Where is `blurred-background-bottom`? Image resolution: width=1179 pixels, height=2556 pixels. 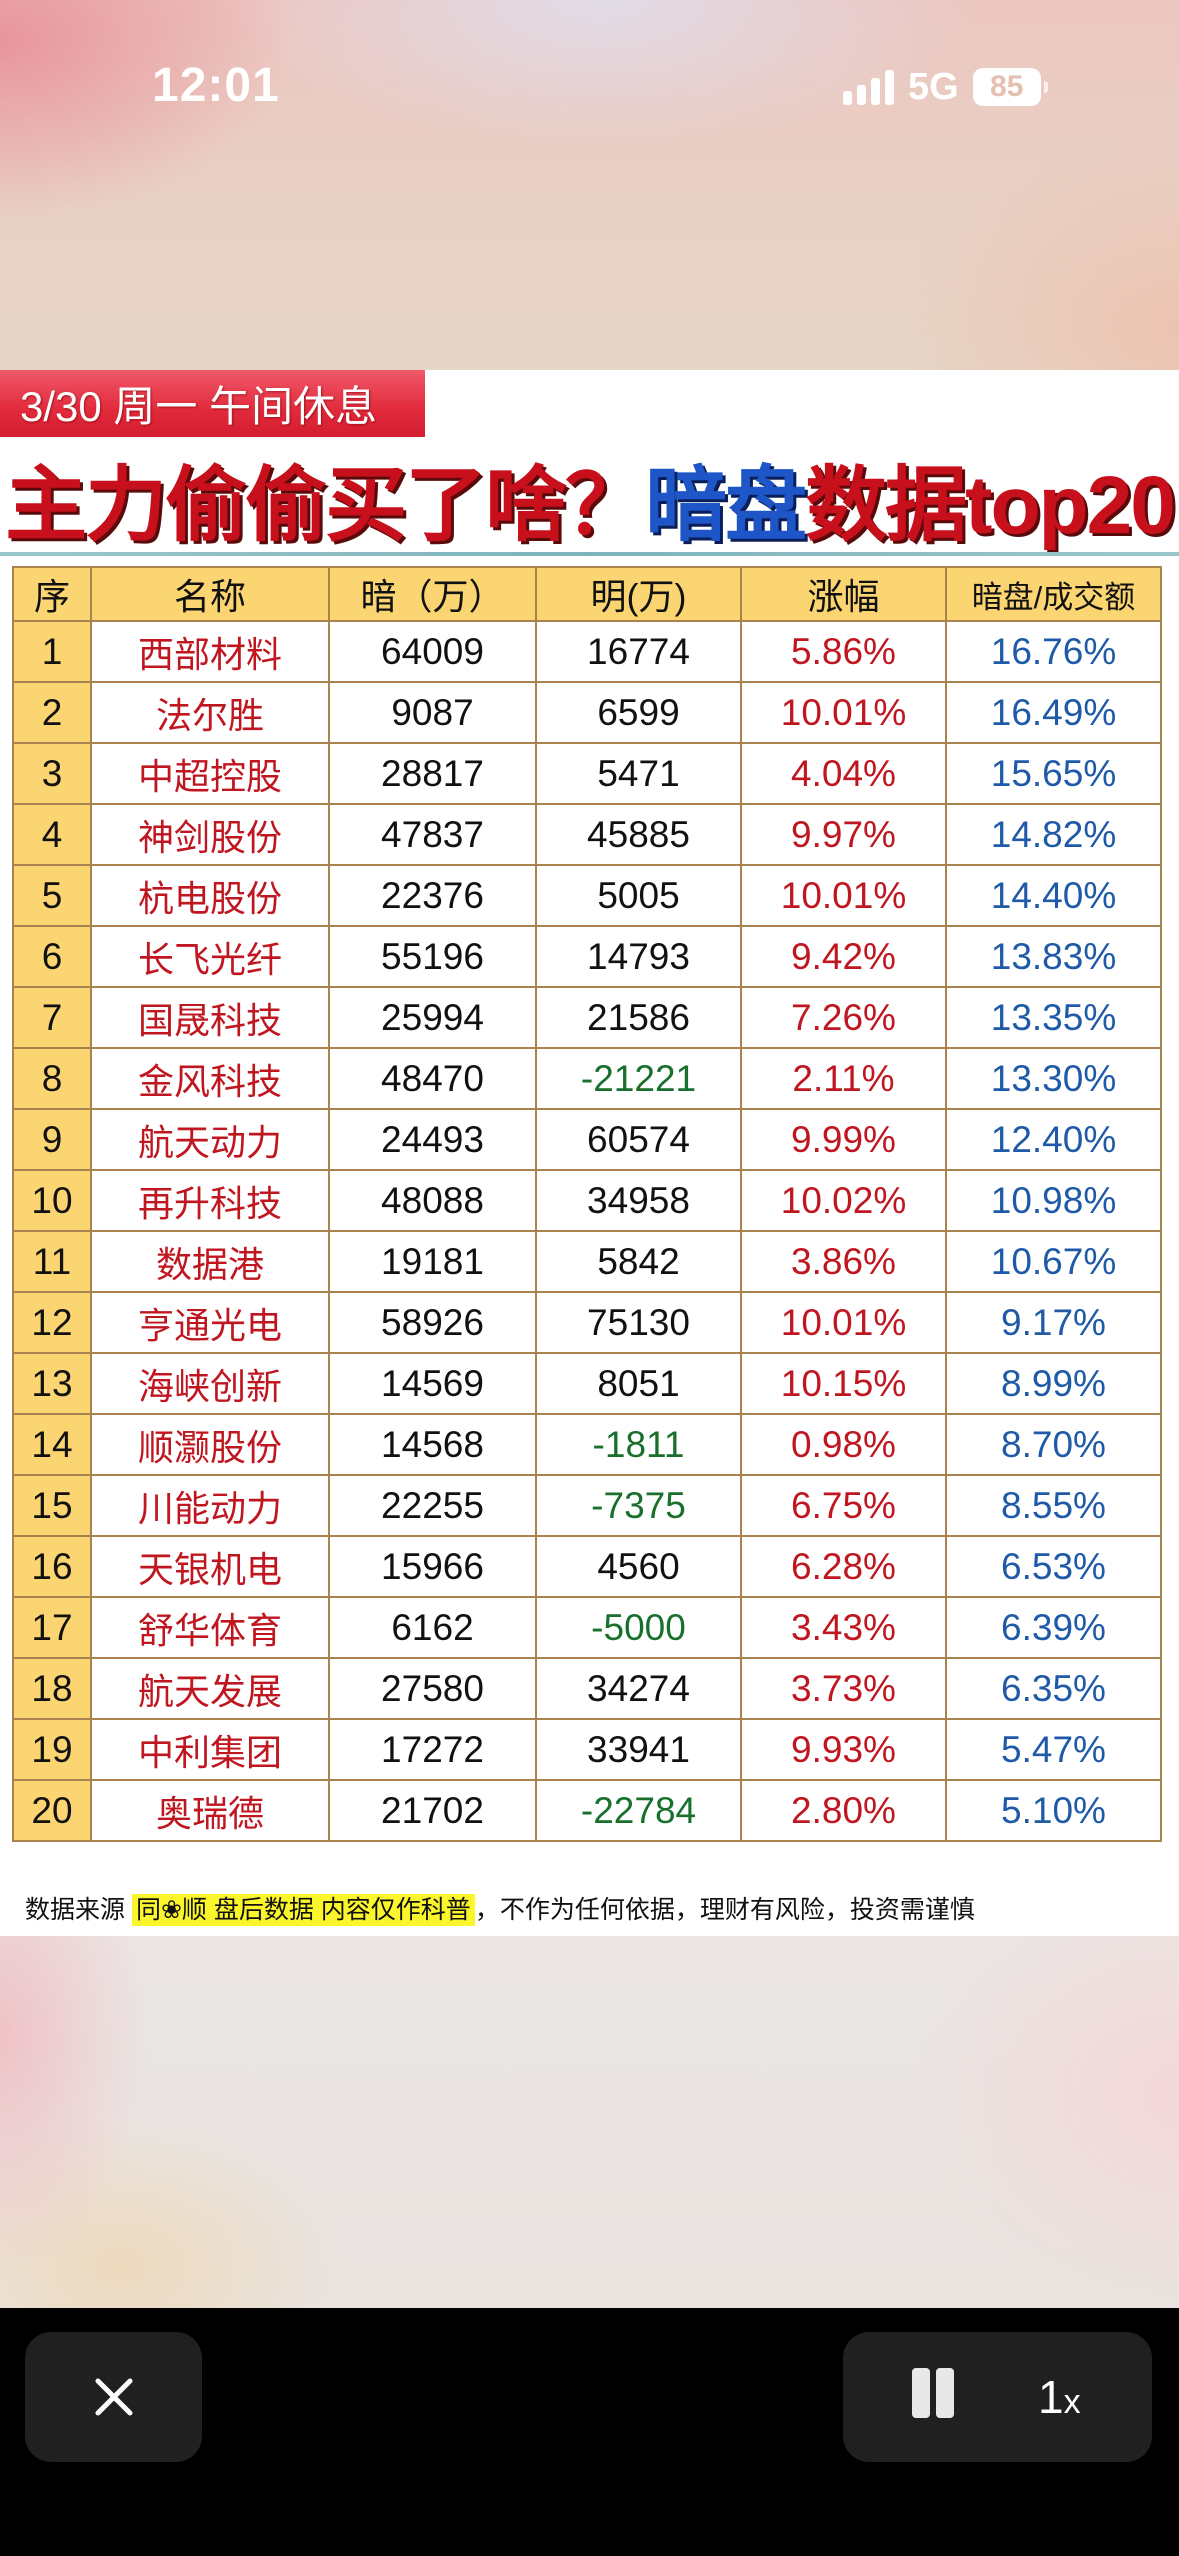
blurred-background-bottom is located at coordinates (589, 2122).